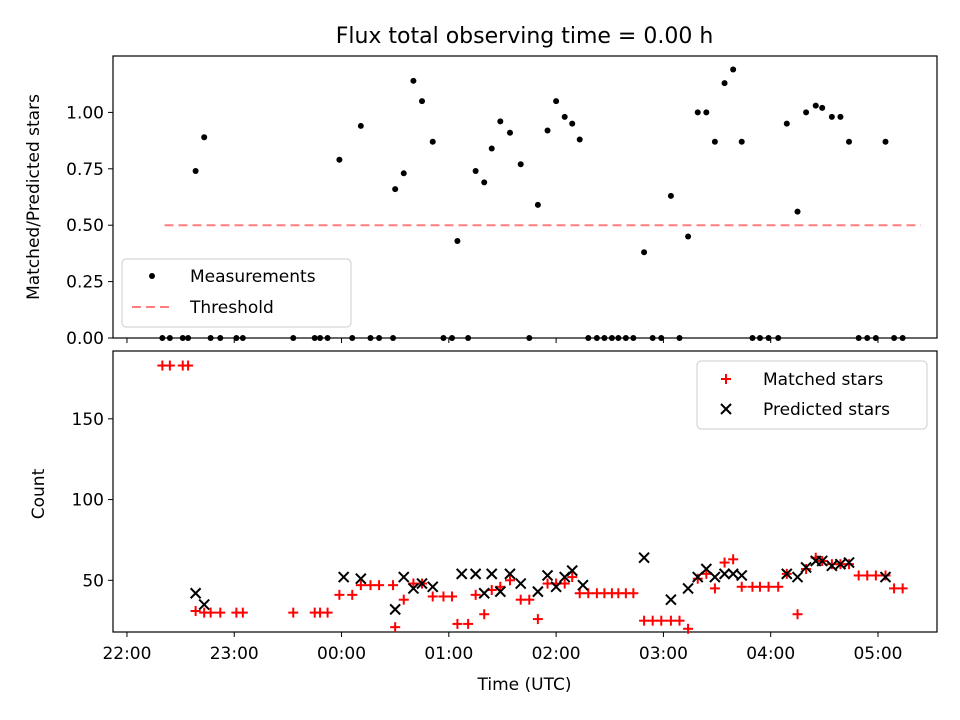  What do you see at coordinates (234, 654) in the screenshot?
I see `count-x-tick-label: 23:00` at bounding box center [234, 654].